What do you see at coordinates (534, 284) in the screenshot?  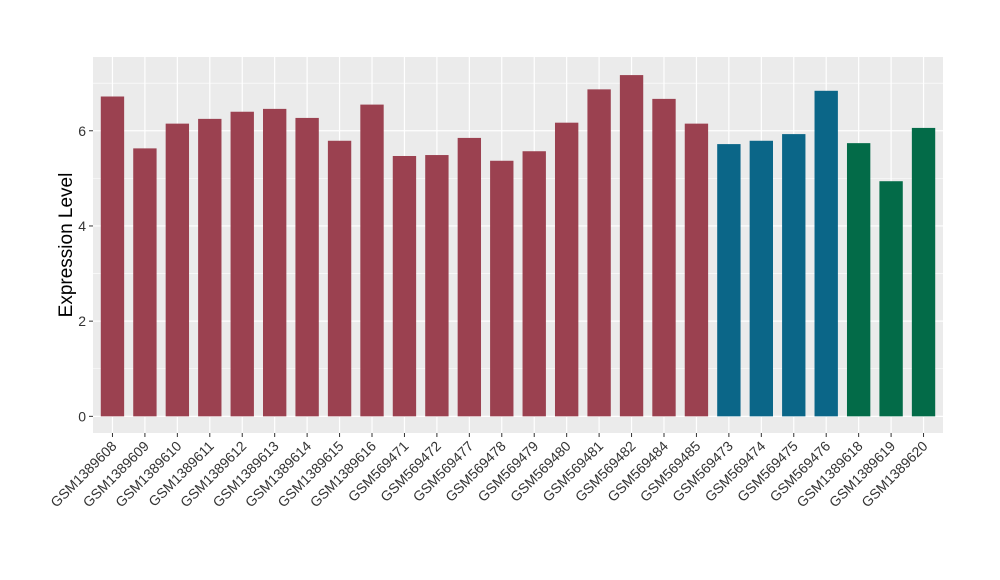 I see `bar-GSM569479` at bounding box center [534, 284].